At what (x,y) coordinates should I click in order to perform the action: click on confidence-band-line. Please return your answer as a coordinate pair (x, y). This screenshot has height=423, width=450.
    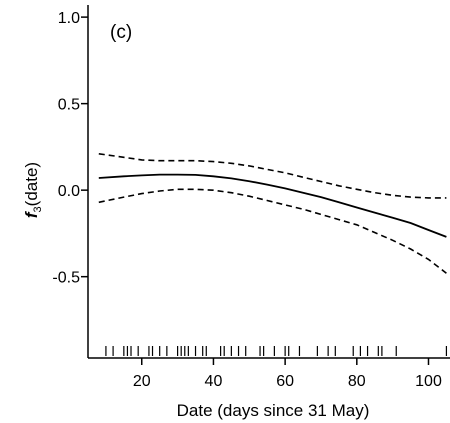
    Looking at the image, I should click on (272, 176).